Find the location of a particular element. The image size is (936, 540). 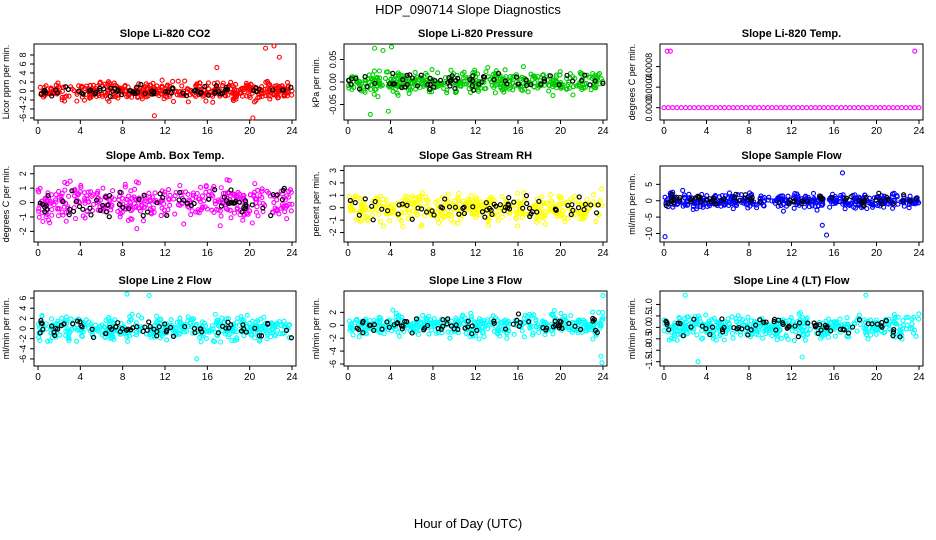

panel-title: Slope Li-820 Pressure is located at coordinates (475, 34).